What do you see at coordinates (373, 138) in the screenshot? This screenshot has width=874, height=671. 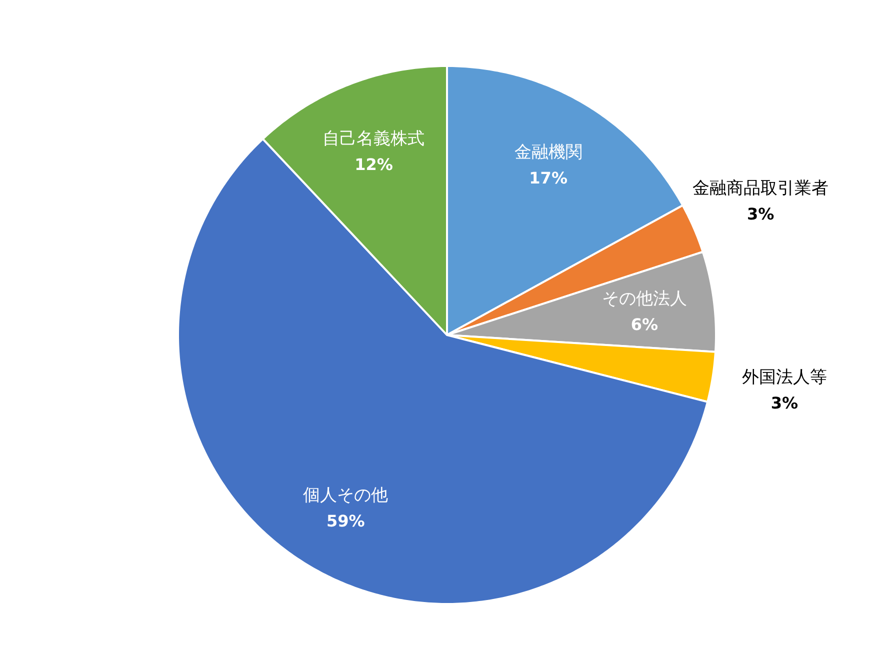 I see `slice-label: 自己名義株式` at bounding box center [373, 138].